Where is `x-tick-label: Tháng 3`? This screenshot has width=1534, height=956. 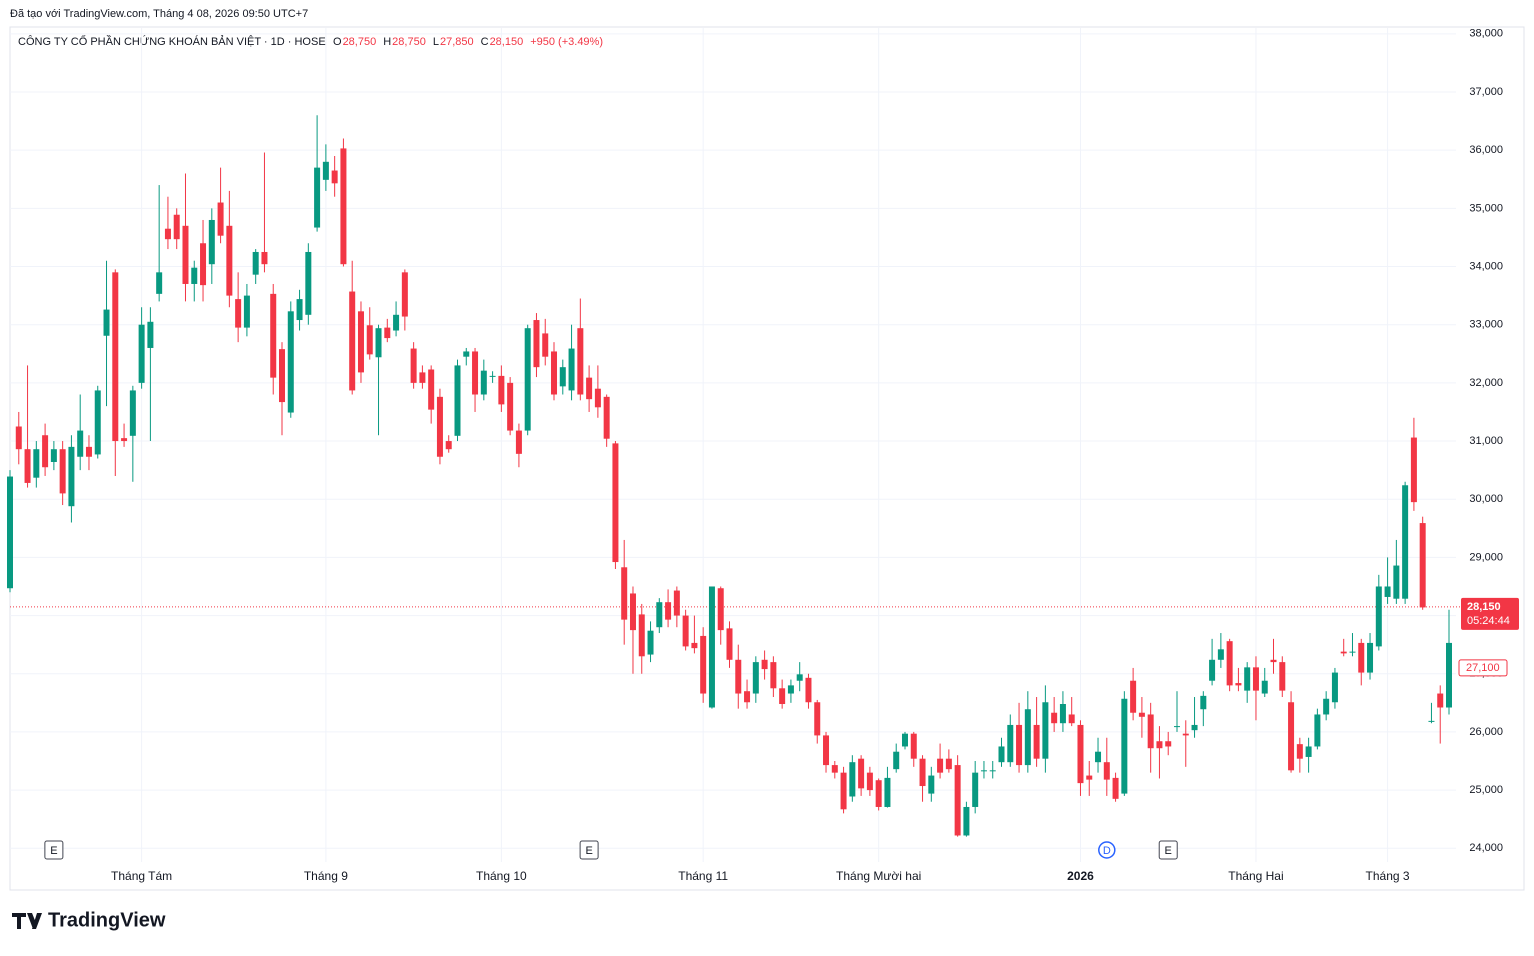 x-tick-label: Tháng 3 is located at coordinates (1388, 876).